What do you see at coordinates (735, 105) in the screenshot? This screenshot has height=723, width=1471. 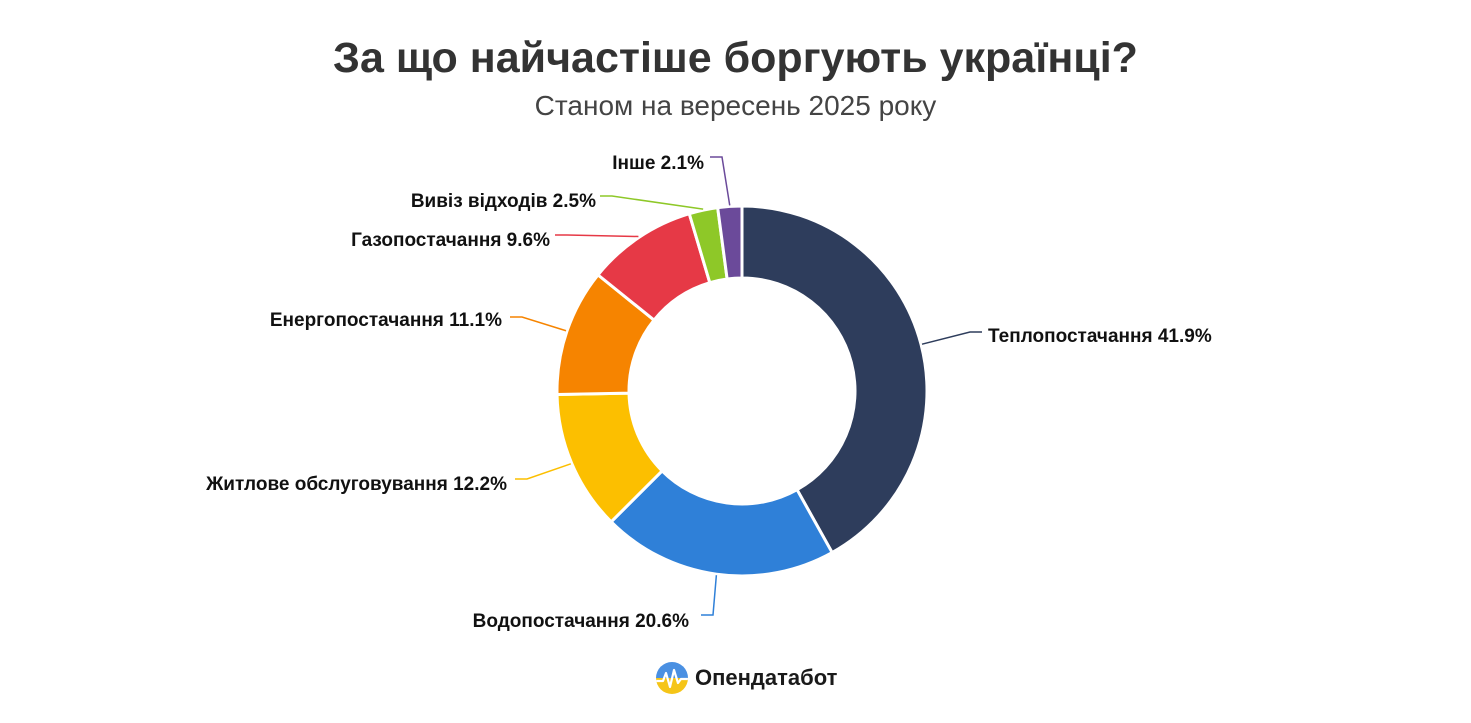 I see `chart-subtitle: Станом на вересень 2025 року` at bounding box center [735, 105].